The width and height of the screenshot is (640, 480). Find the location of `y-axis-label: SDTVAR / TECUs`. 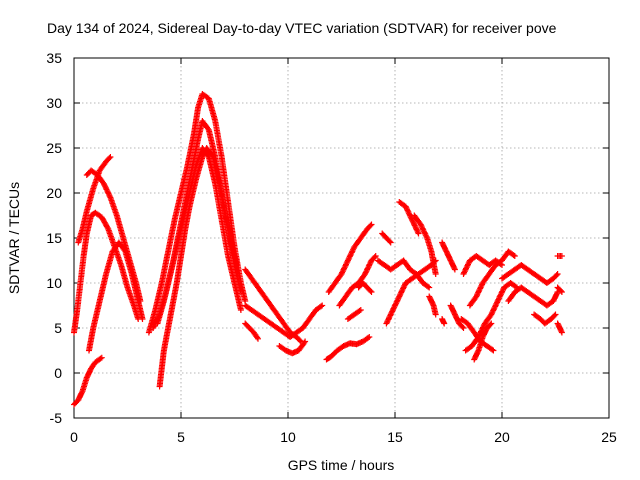

y-axis-label: SDTVAR / TECUs is located at coordinates (14, 238).